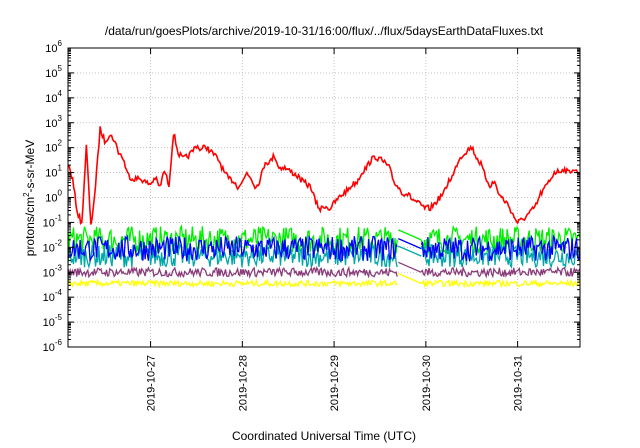 This screenshot has width=640, height=448. I want to click on y-tick-label: 10⁵, so click(53, 72).